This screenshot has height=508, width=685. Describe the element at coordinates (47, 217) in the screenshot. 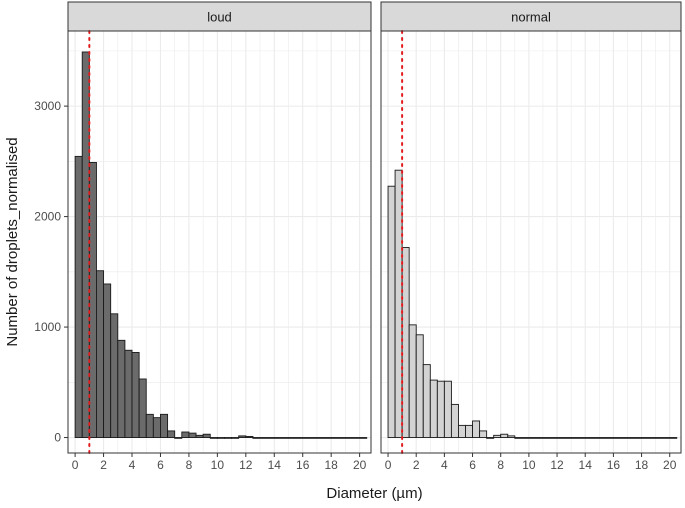

I see `y-tick-label: 2000` at that location.